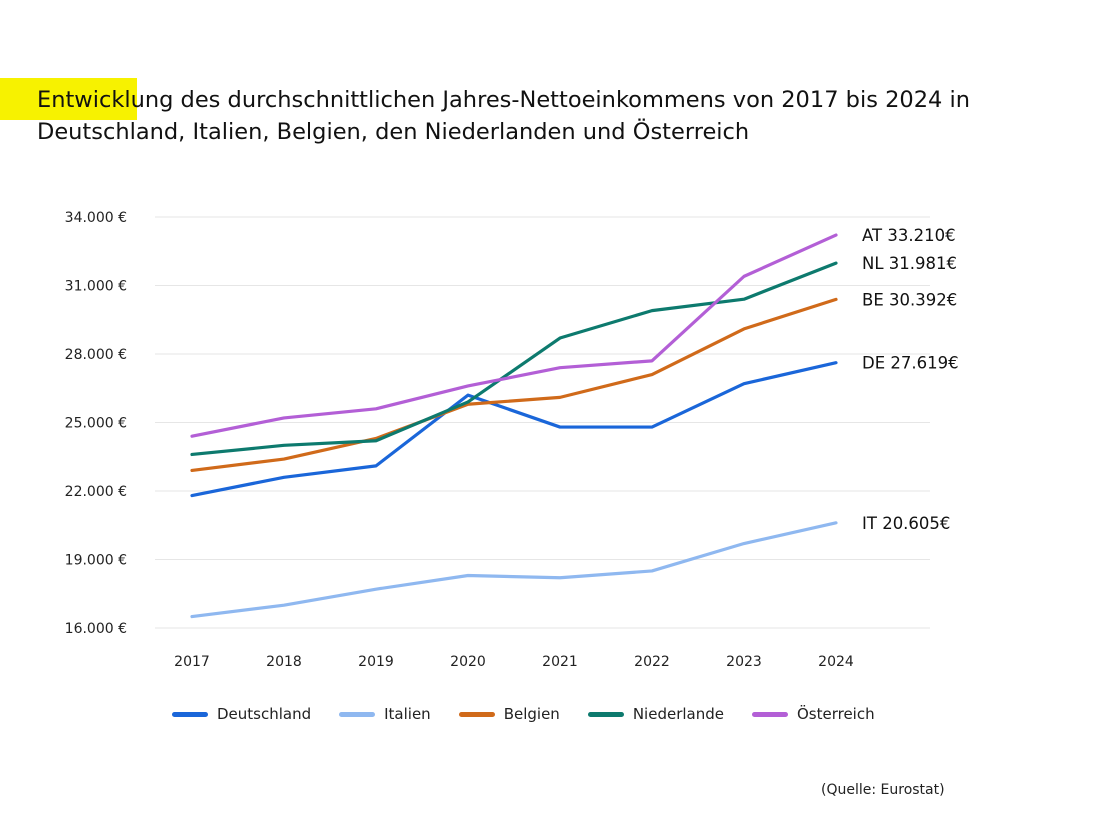 This screenshot has height=840, width=1100. Describe the element at coordinates (376, 662) in the screenshot. I see `x-tick-label: 2019` at that location.